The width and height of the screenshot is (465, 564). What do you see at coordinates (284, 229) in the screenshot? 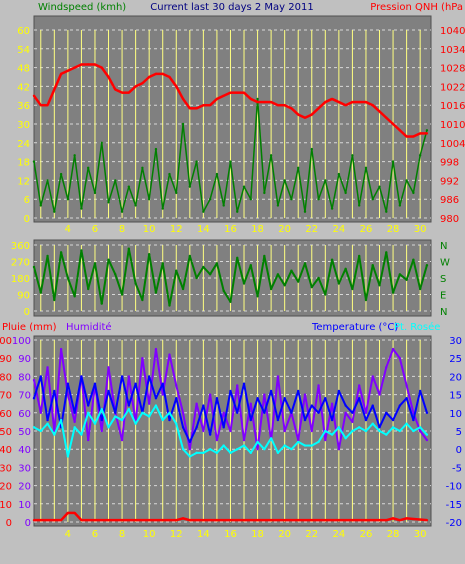
I see `day-tick-label: 20` at bounding box center [284, 229].